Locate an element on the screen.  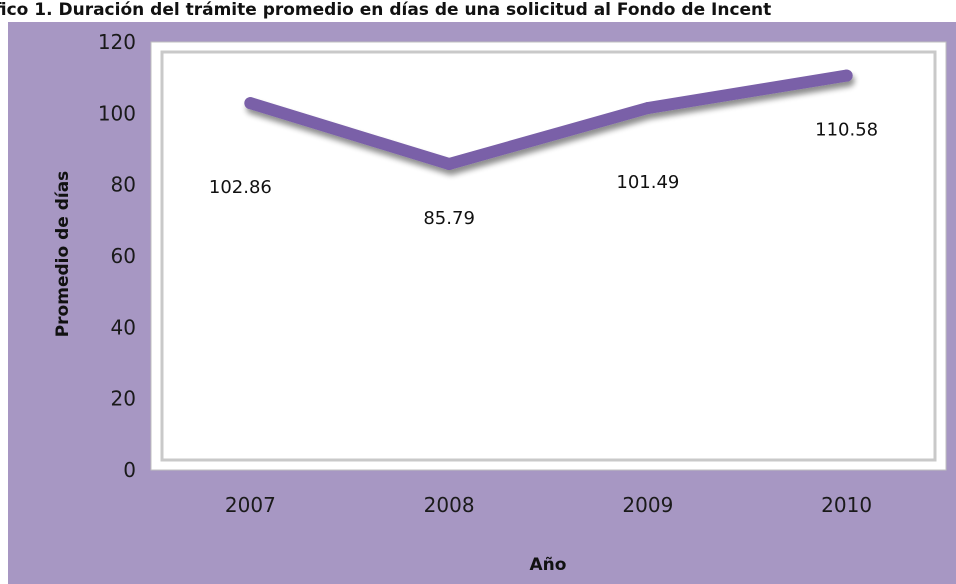
y-tick-label: 0 is located at coordinates (129, 470).